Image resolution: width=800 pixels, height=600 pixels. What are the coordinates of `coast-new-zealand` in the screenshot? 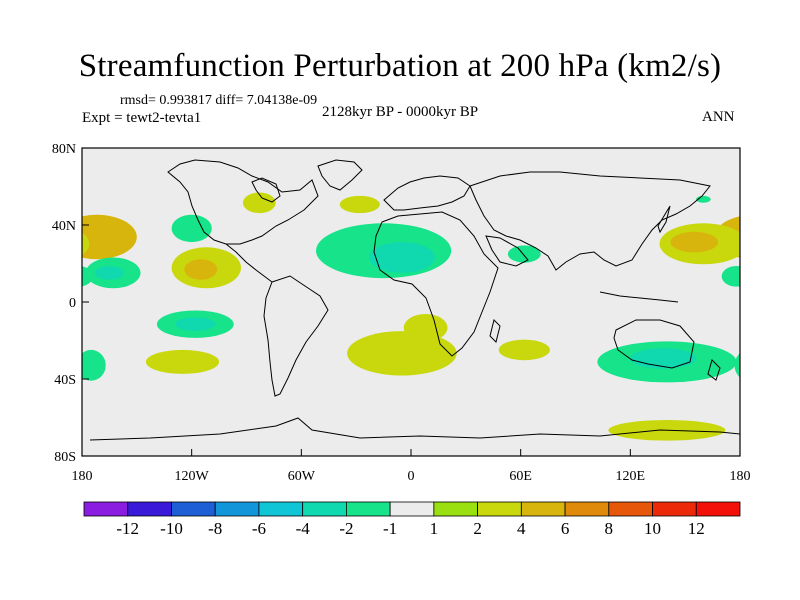 It's located at (714, 370).